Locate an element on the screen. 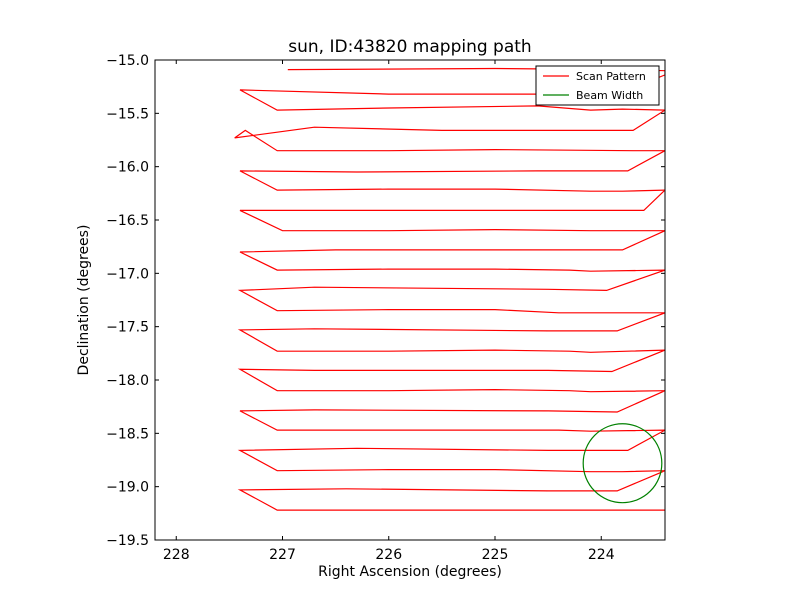  legend-label-beam-width: Beam Width is located at coordinates (609, 95).